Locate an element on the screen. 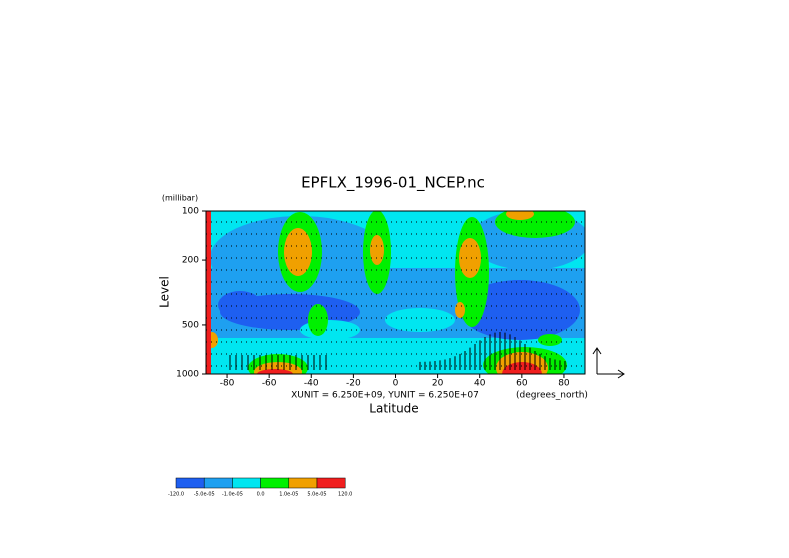 The width and height of the screenshot is (789, 558). colorbar-label: 5.0e-05 is located at coordinates (316, 495).